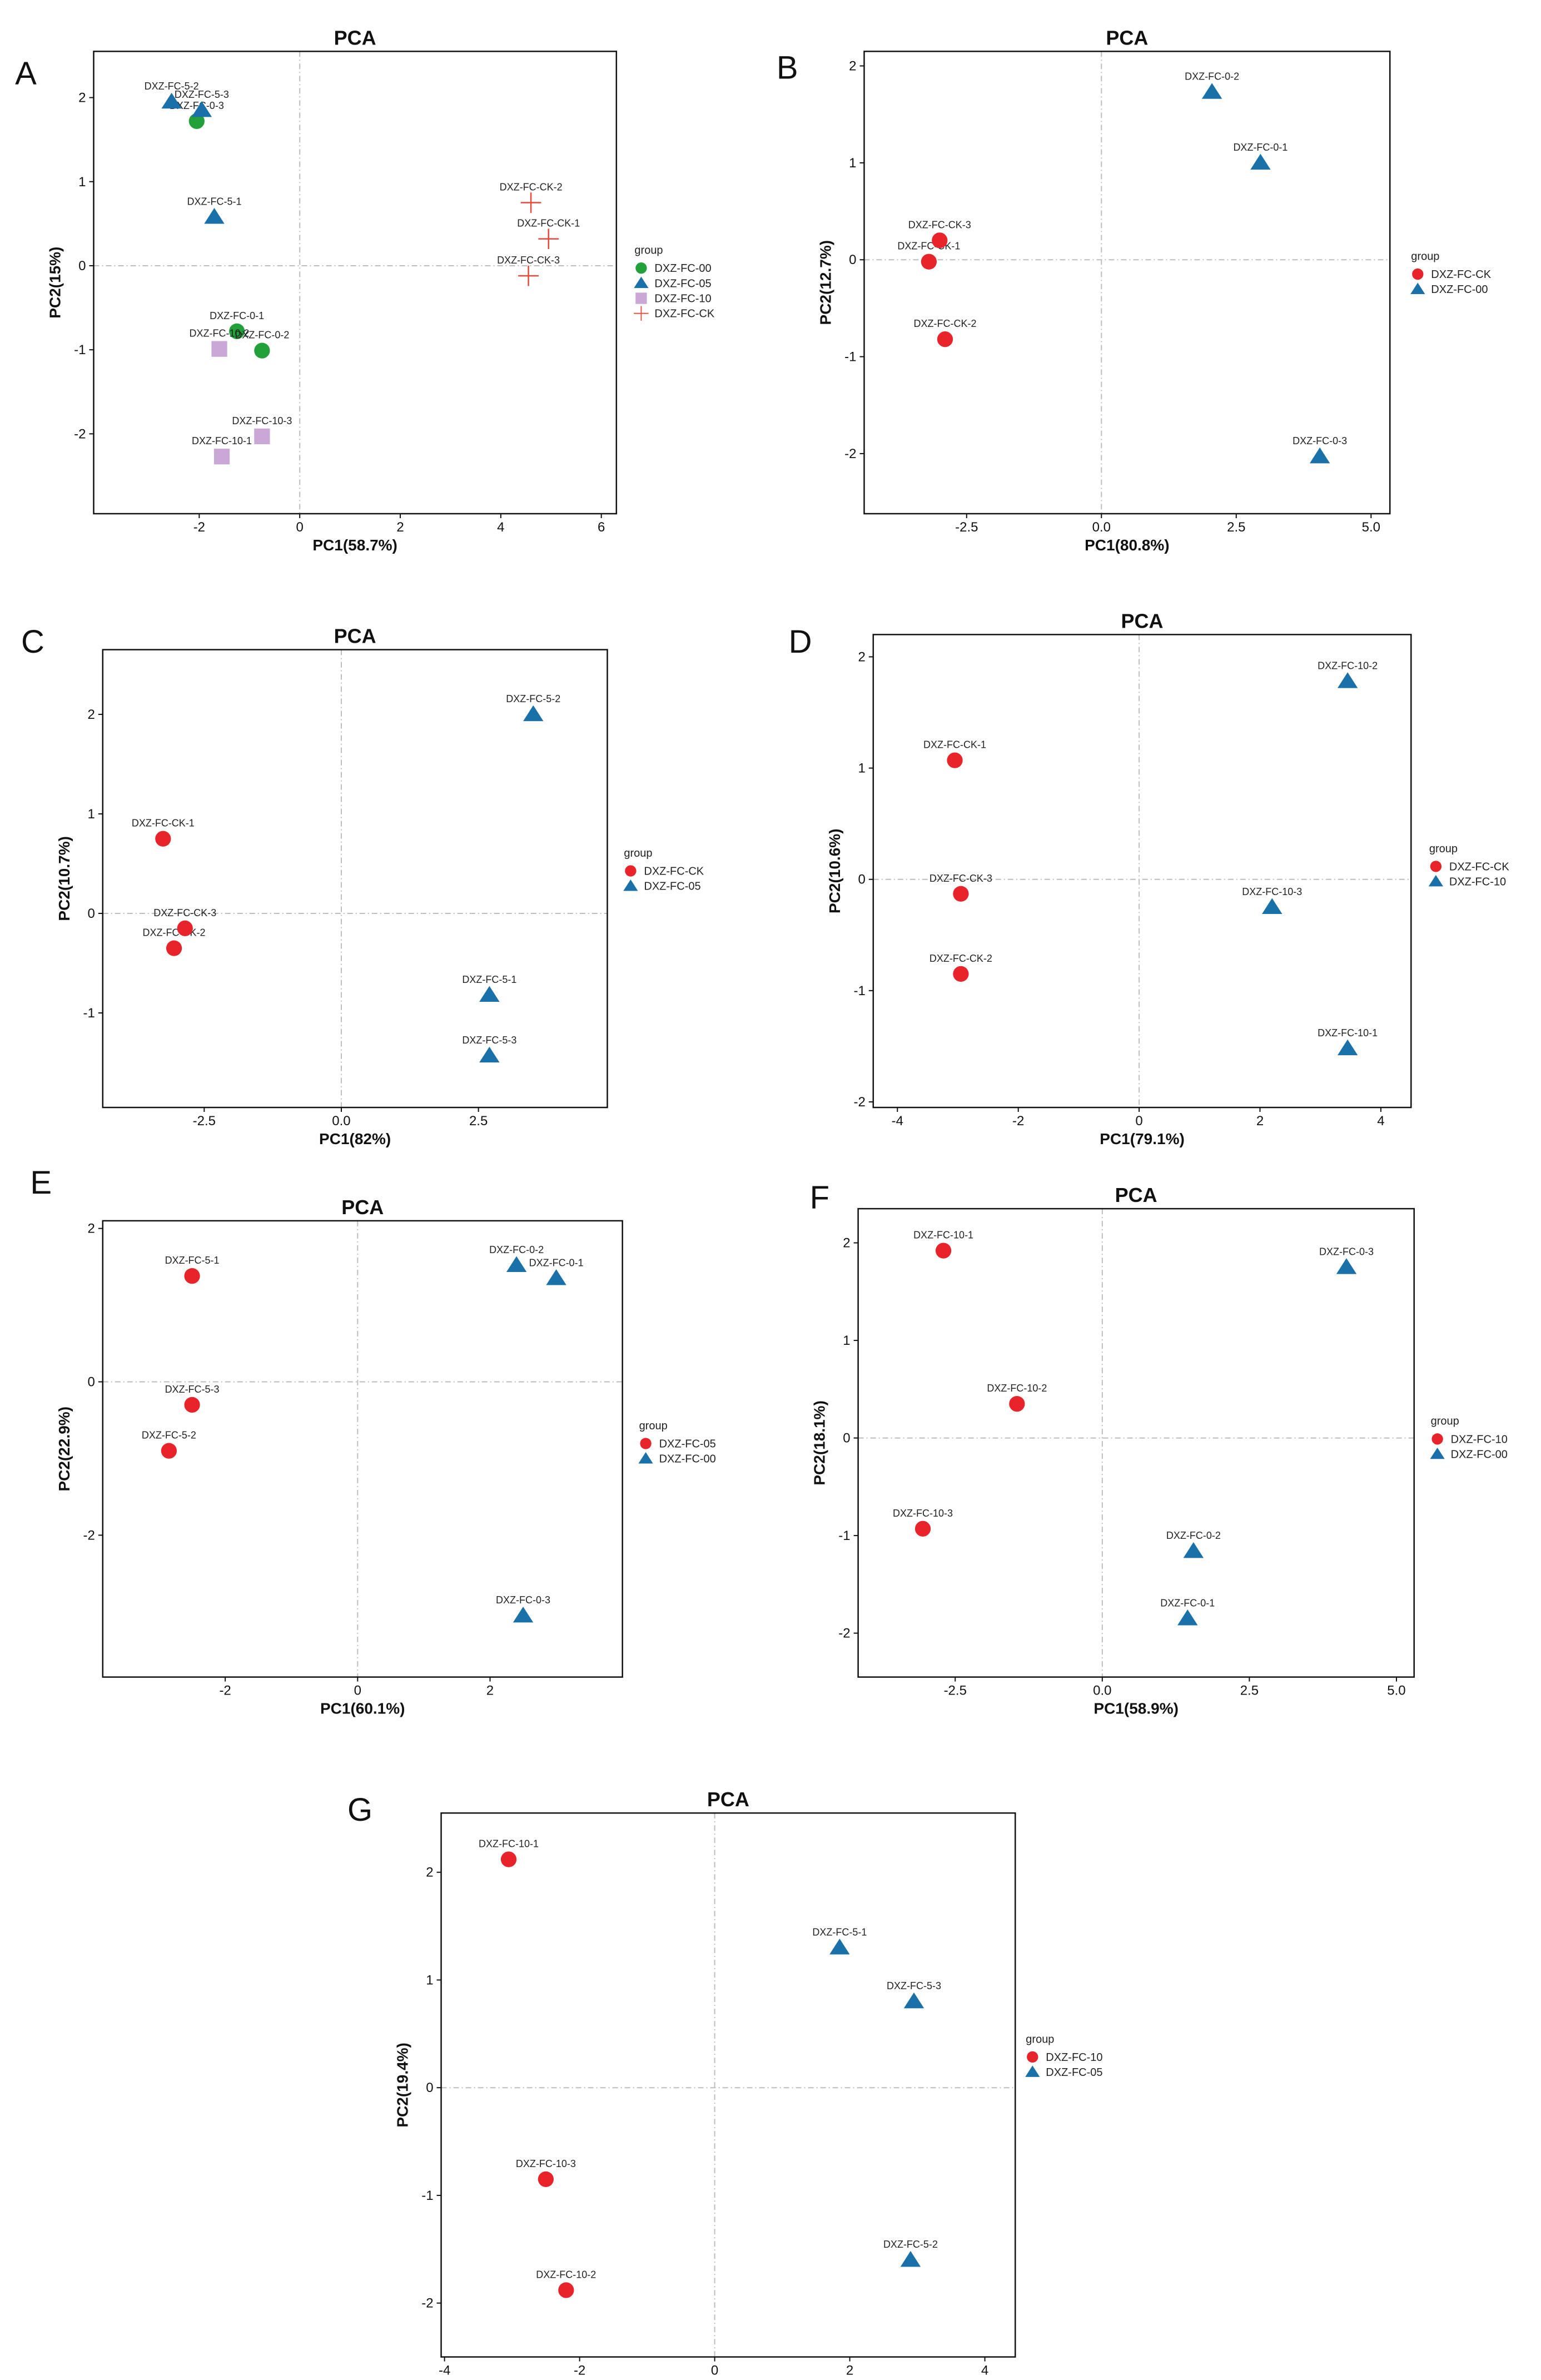  Describe the element at coordinates (1371, 527) in the screenshot. I see `x-tick-label: 5.0` at that location.